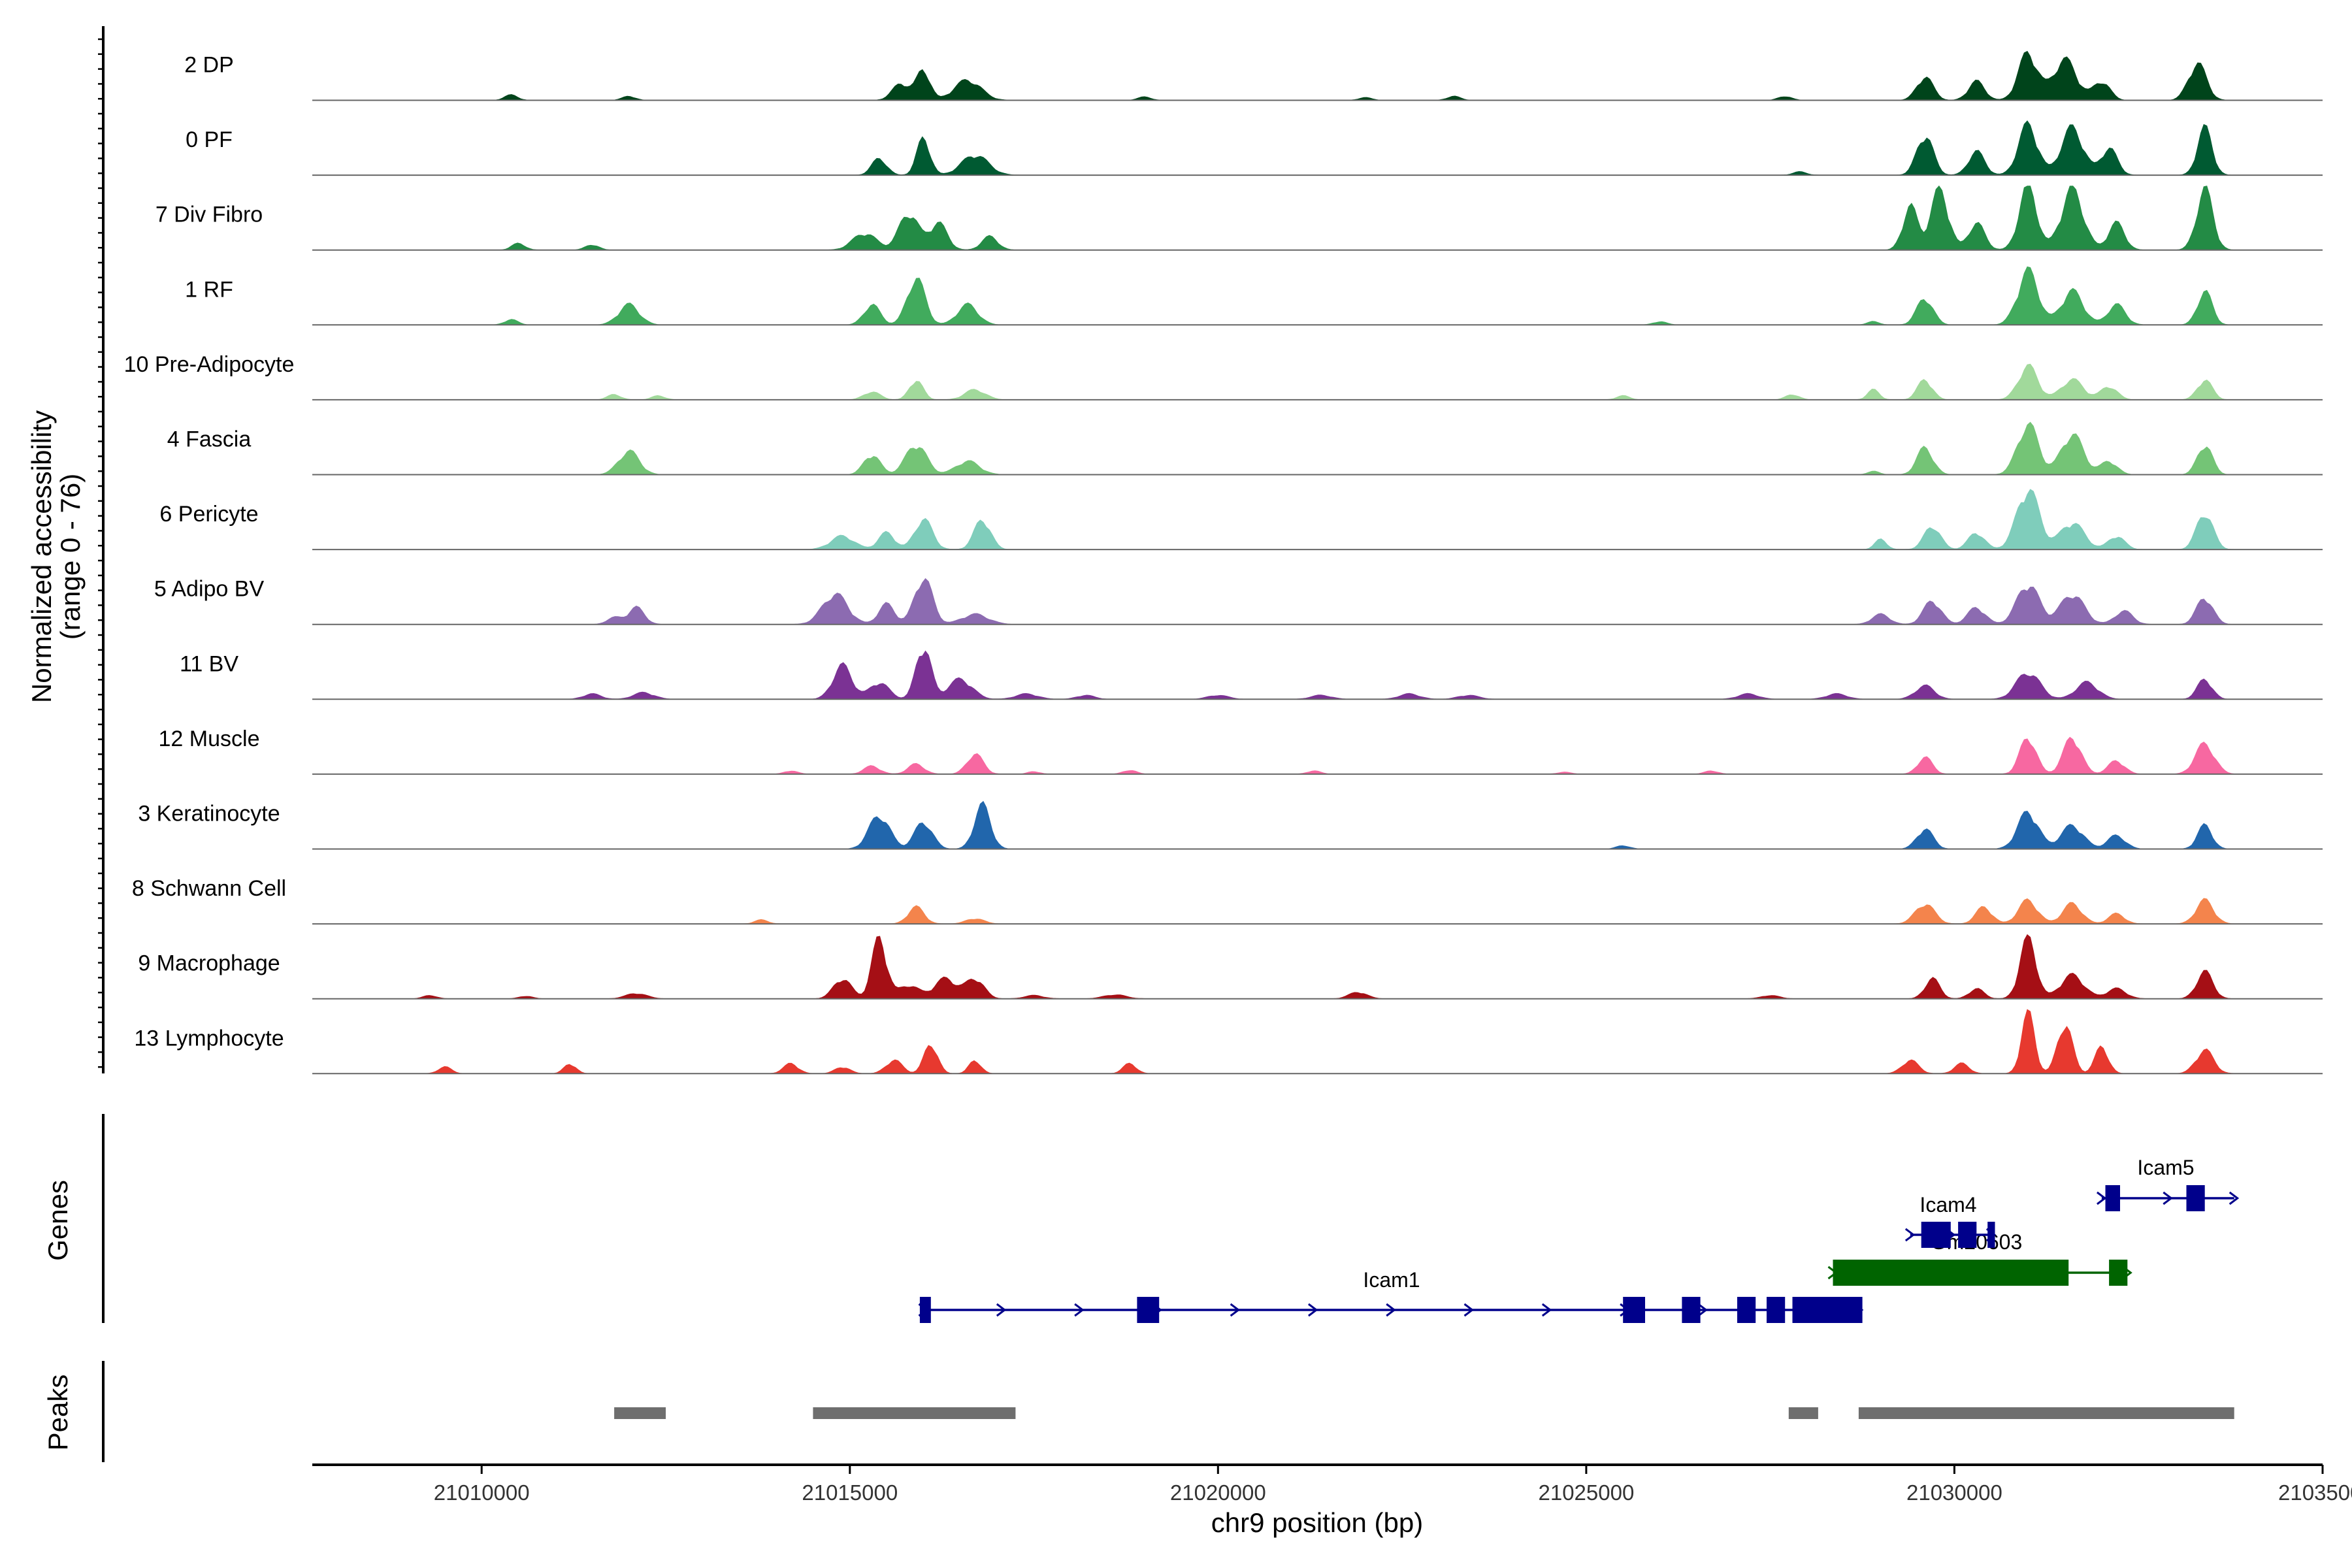 This screenshot has width=2352, height=1568. Describe the element at coordinates (1228, 1042) in the screenshot. I see `track-14: 13 Lymphocyte` at that location.